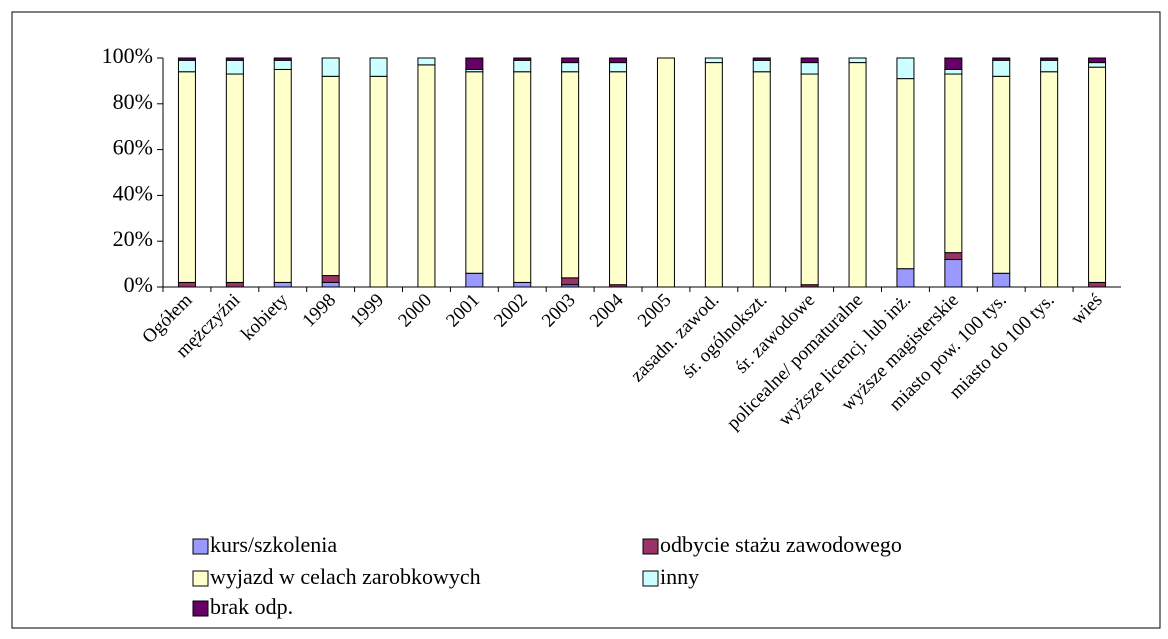 The image size is (1168, 639). Describe the element at coordinates (133, 101) in the screenshot. I see `y-tick-label: 80%` at that location.